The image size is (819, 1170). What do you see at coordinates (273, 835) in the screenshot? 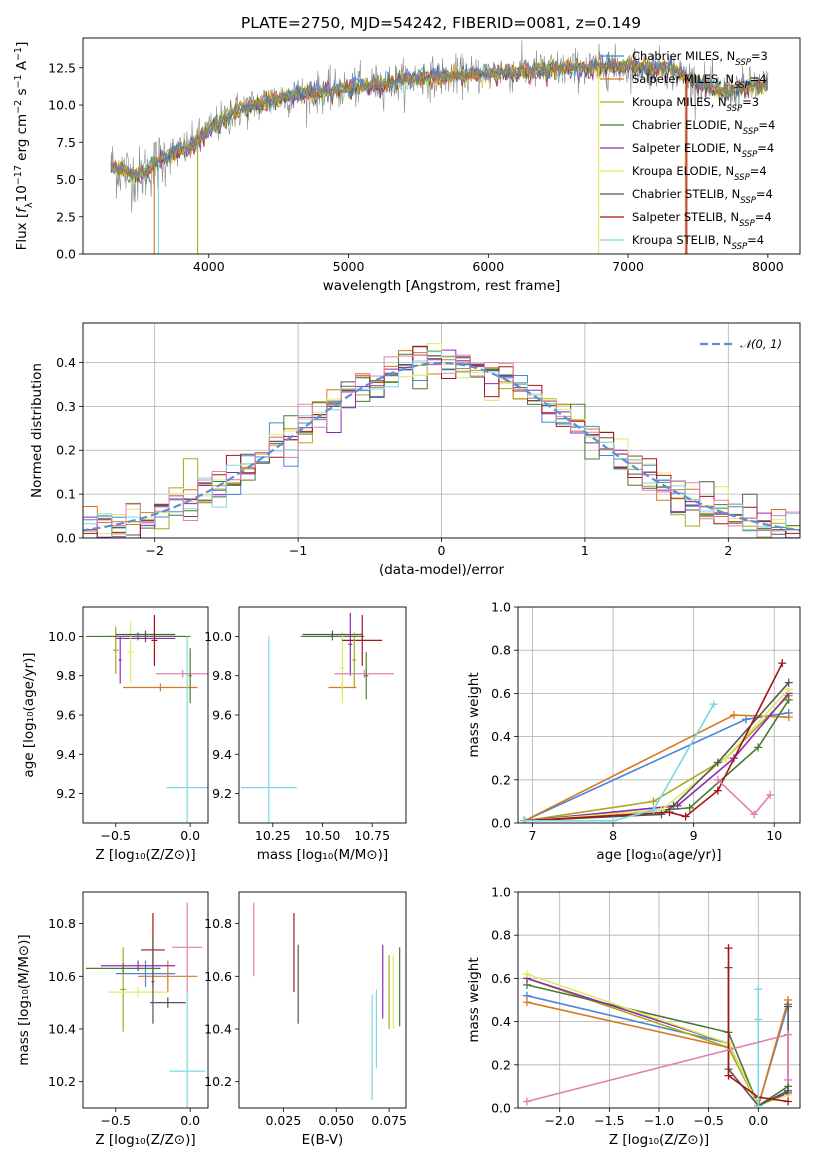
I see `x-tick-label: 10.25` at bounding box center [273, 835].